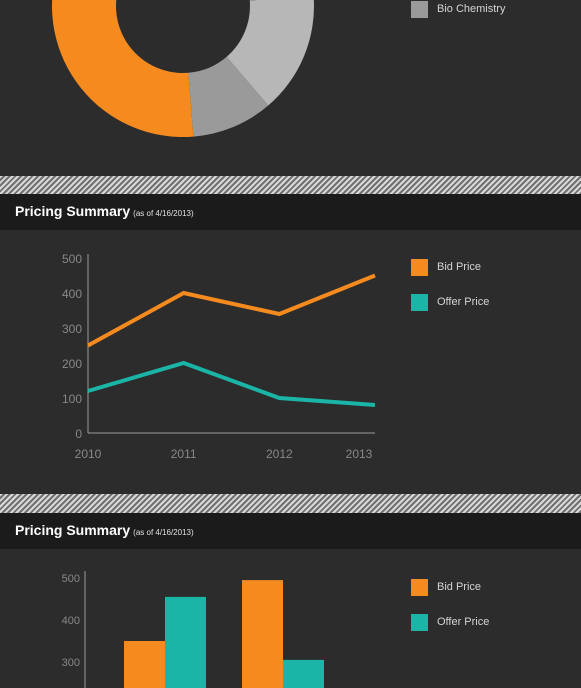 This screenshot has width=581, height=688. I want to click on x-tick-label: 2010, so click(88, 454).